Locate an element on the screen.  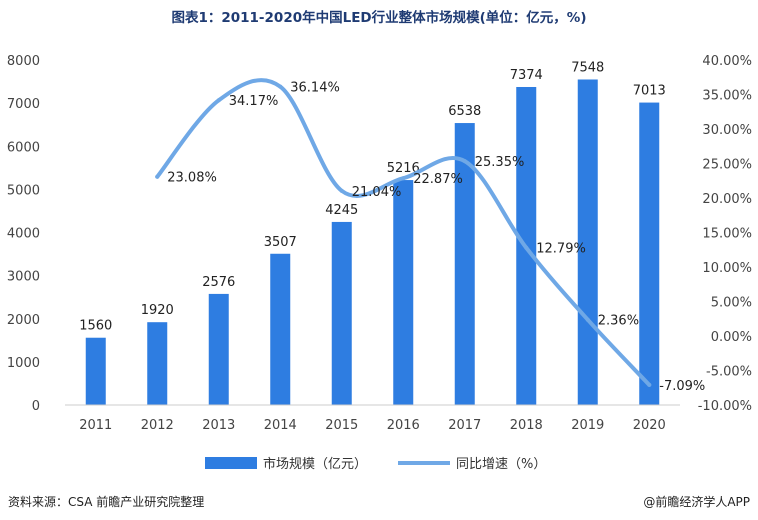
legend: 市场规模（亿元） 同比增速（%） is located at coordinates (375, 464).